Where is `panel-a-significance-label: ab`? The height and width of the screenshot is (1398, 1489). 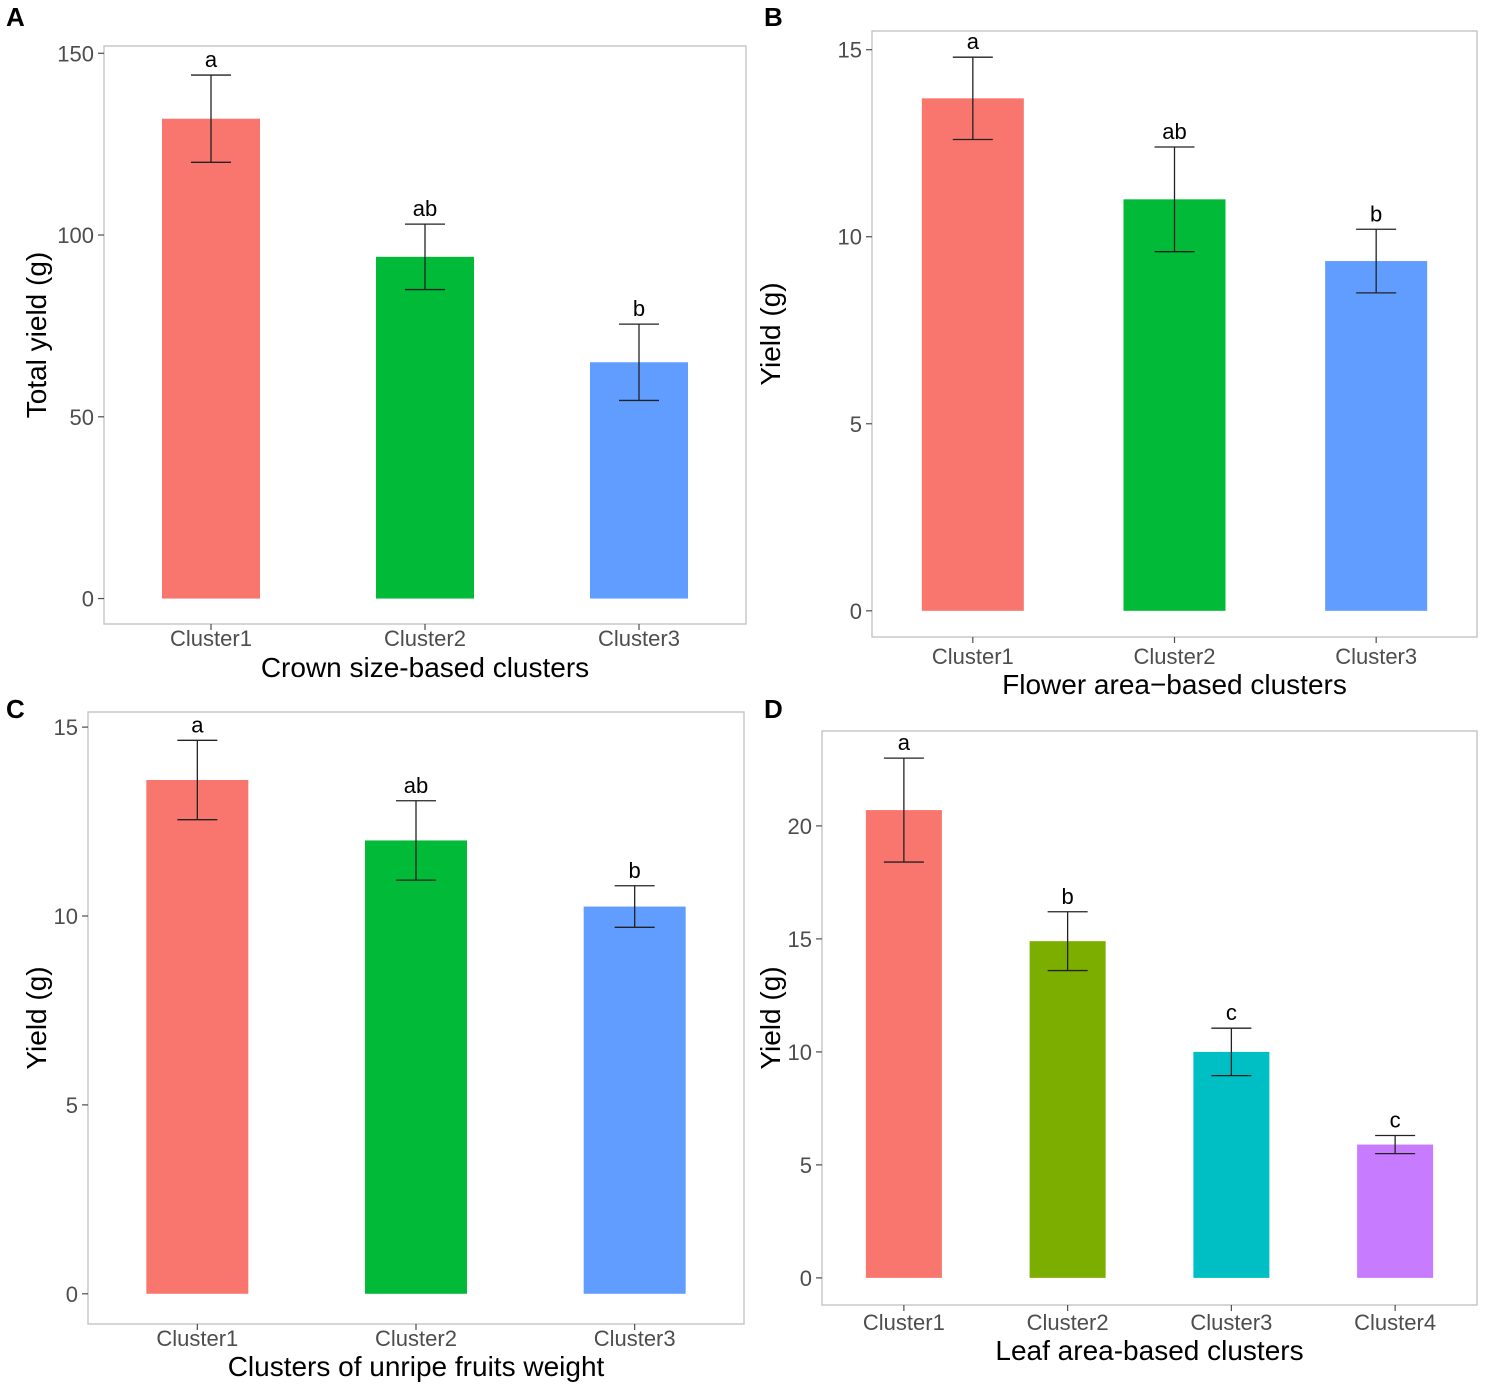
panel-a-significance-label: ab is located at coordinates (425, 208).